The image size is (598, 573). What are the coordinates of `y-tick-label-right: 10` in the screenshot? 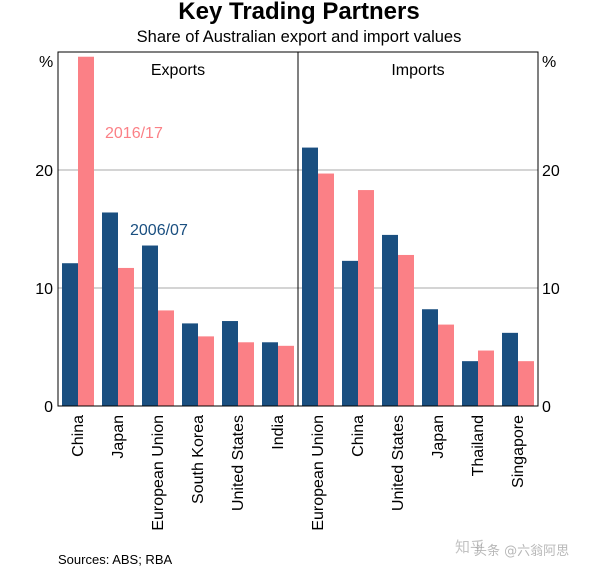 It's located at (551, 289).